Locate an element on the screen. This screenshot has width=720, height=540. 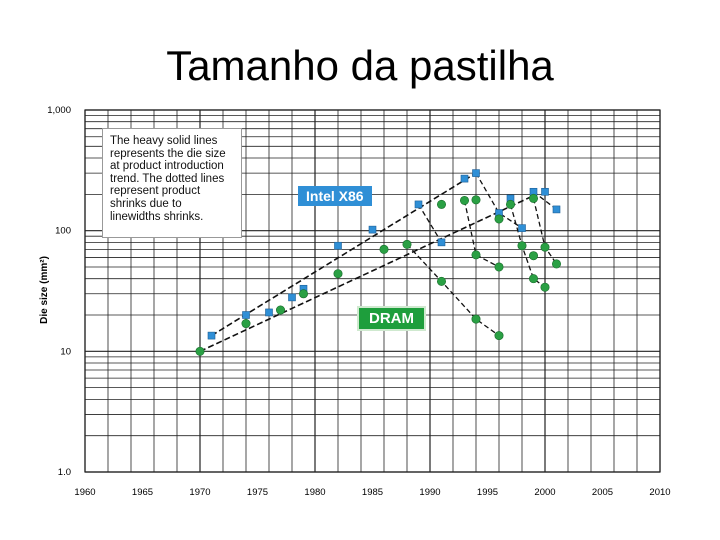
x-tick-label: 1975 is located at coordinates (257, 492).